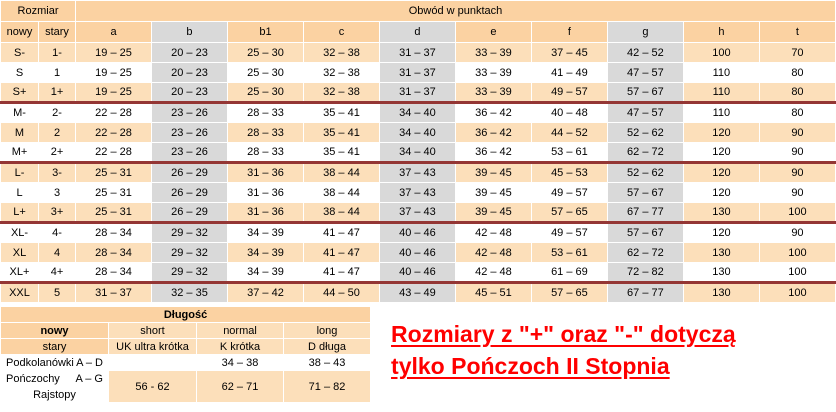 The image size is (836, 412). Describe the element at coordinates (33, 378) in the screenshot. I see `stockings-name: Pończochy` at that location.